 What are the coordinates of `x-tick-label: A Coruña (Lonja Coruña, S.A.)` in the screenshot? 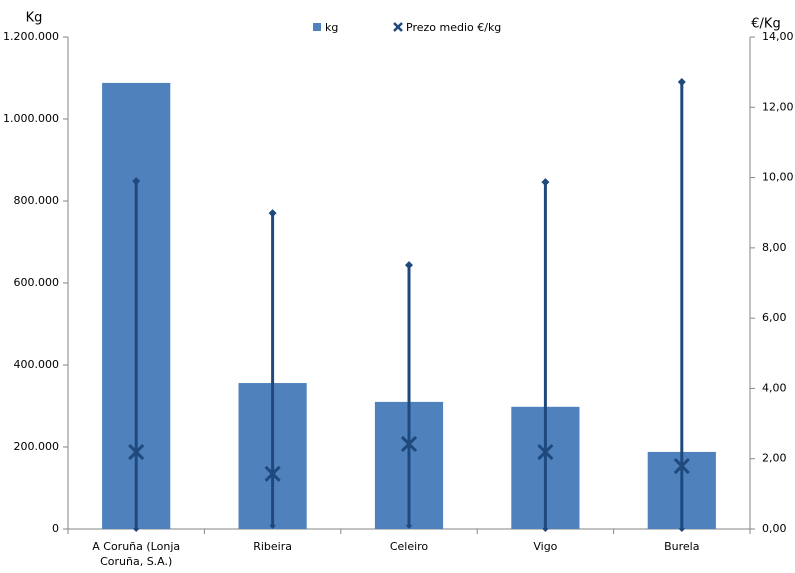 It's located at (136, 554).